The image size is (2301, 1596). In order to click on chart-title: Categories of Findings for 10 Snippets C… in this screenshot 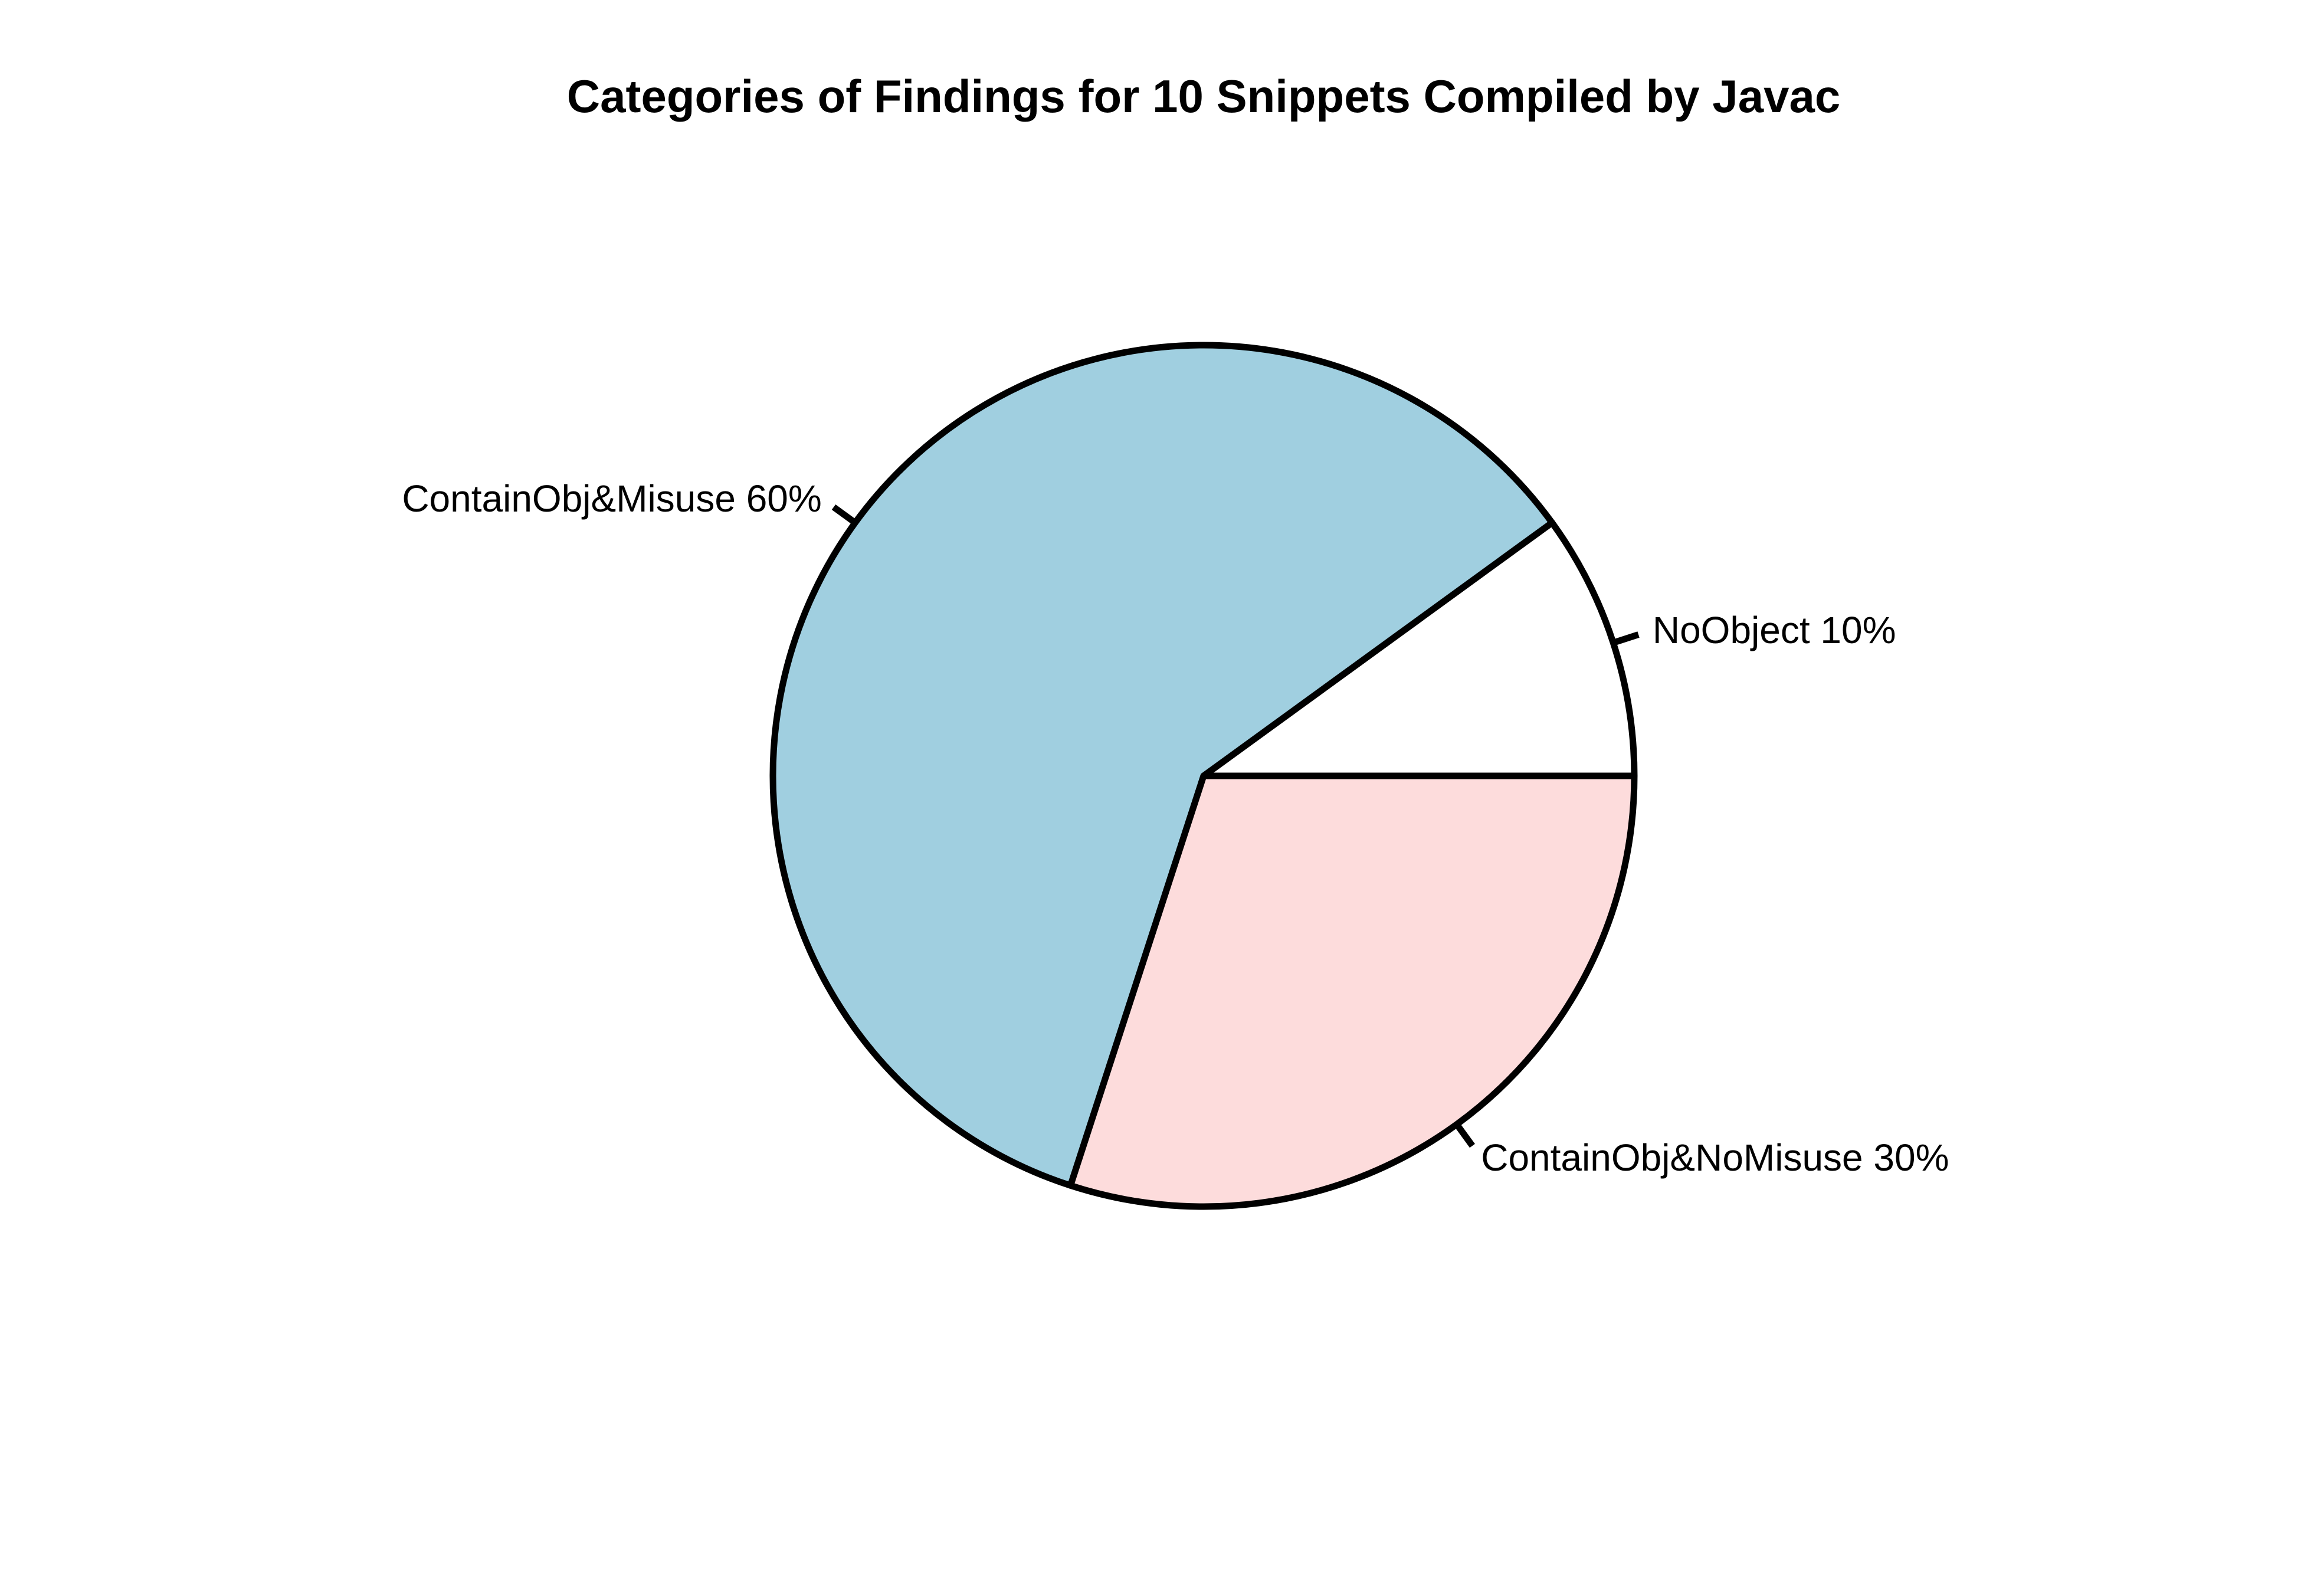, I will do `click(1203, 96)`.